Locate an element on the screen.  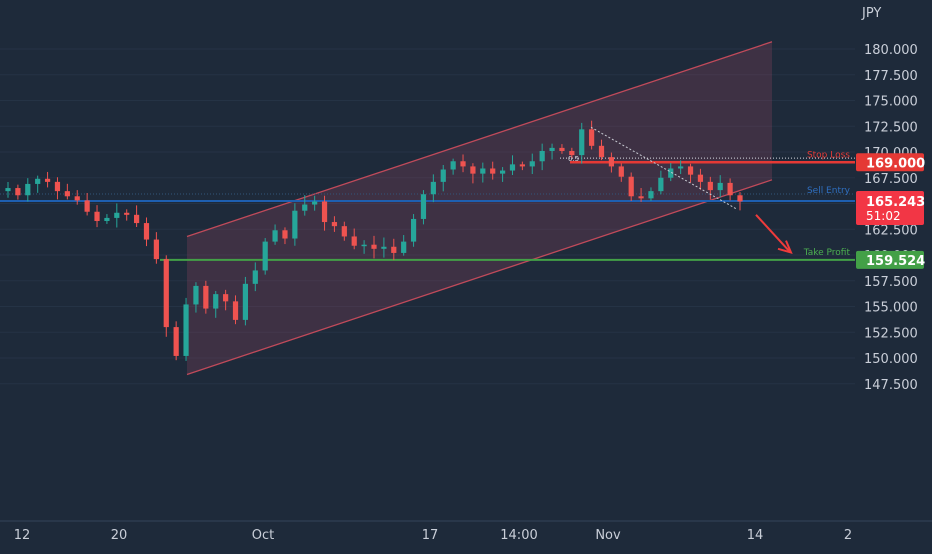
price-tick-label: 152.500 is located at coordinates (891, 333).